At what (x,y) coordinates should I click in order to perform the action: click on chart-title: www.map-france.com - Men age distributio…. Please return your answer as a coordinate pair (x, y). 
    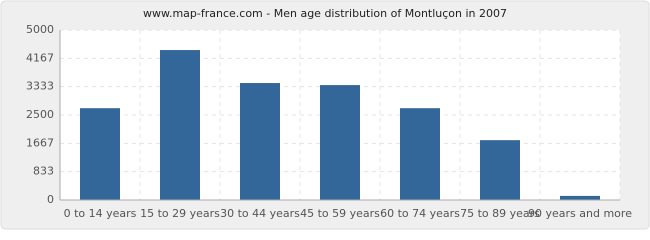
    Looking at the image, I should click on (325, 13).